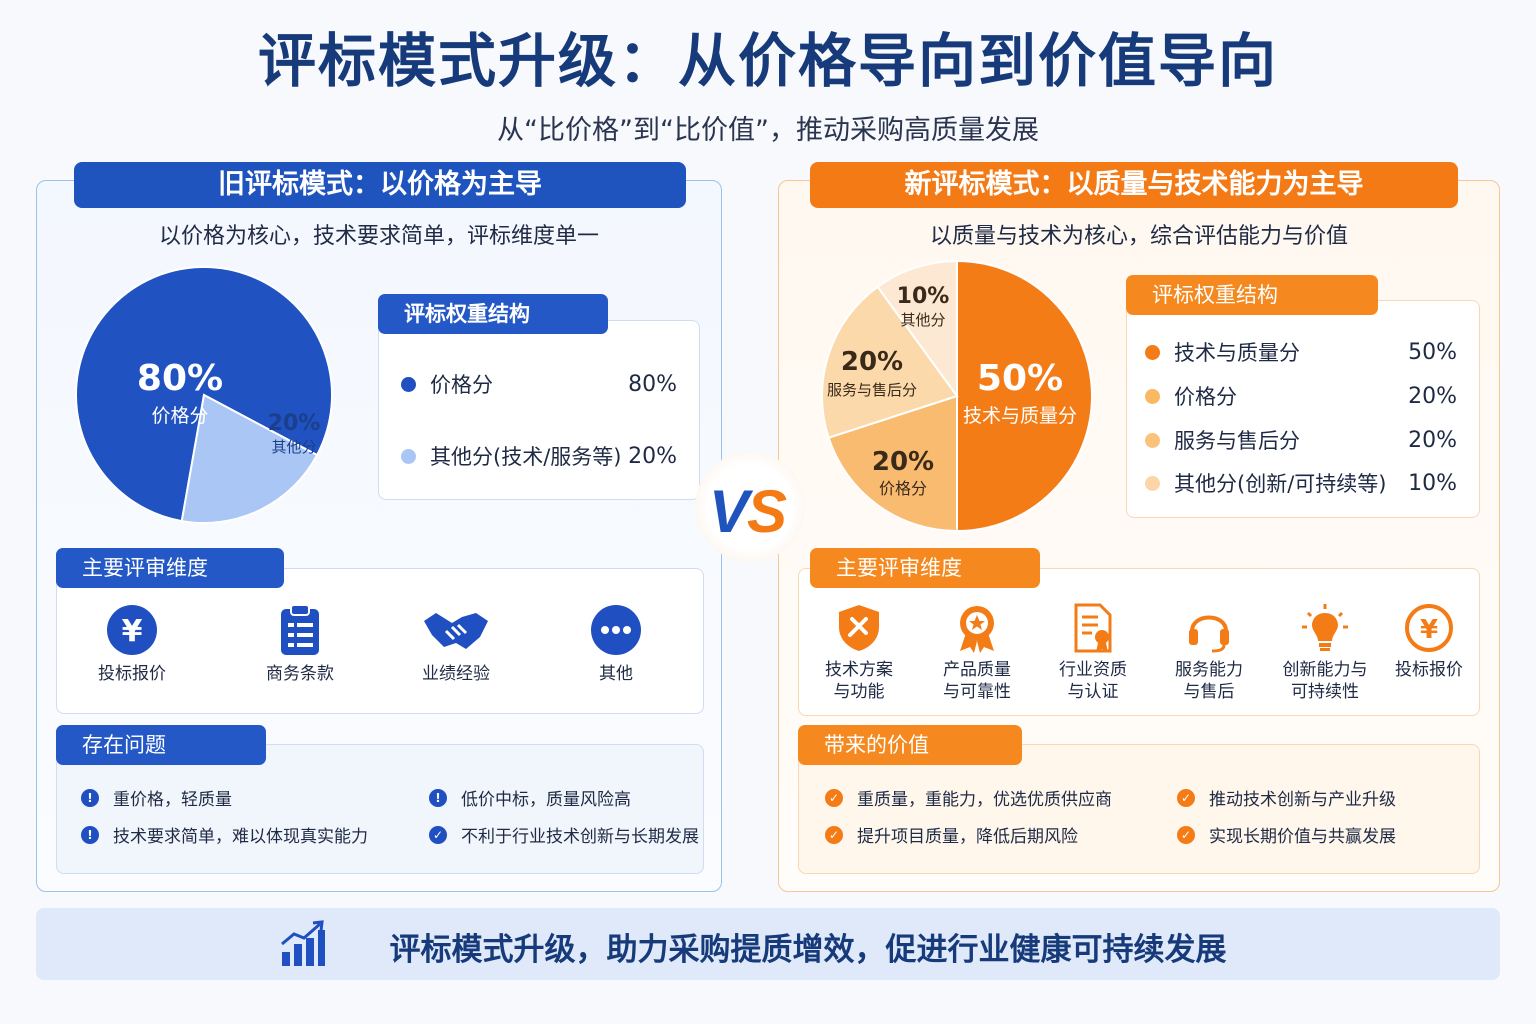  I want to click on new-mode-header: 新评标模式：以质量与技术能力为主导, so click(1134, 185).